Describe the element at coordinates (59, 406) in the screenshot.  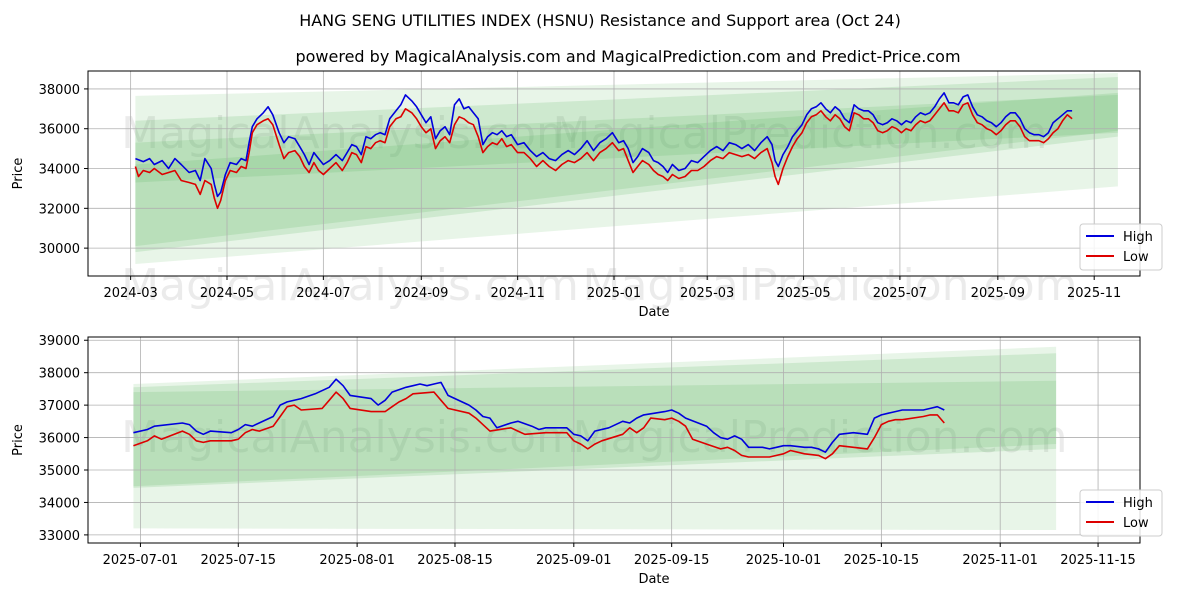
I see `y-tick-label: 37000` at that location.